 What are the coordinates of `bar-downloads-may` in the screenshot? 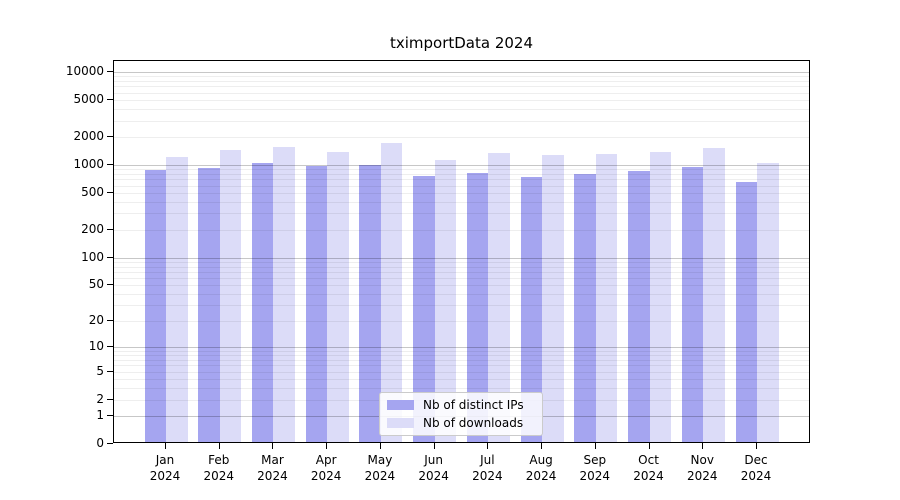 It's located at (391, 292).